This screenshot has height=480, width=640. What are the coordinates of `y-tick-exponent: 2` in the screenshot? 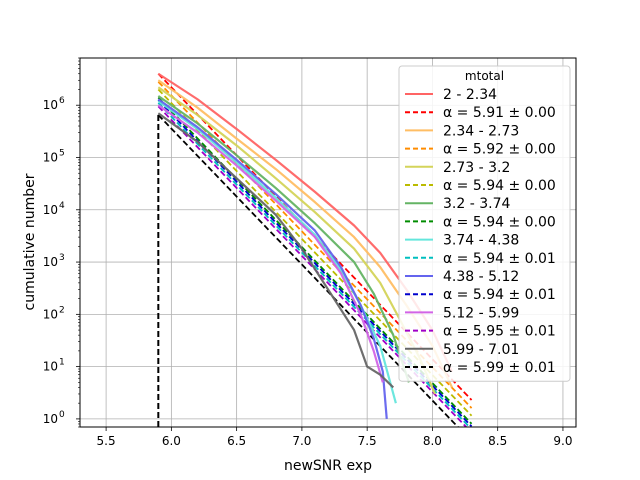 It's located at (62, 310).